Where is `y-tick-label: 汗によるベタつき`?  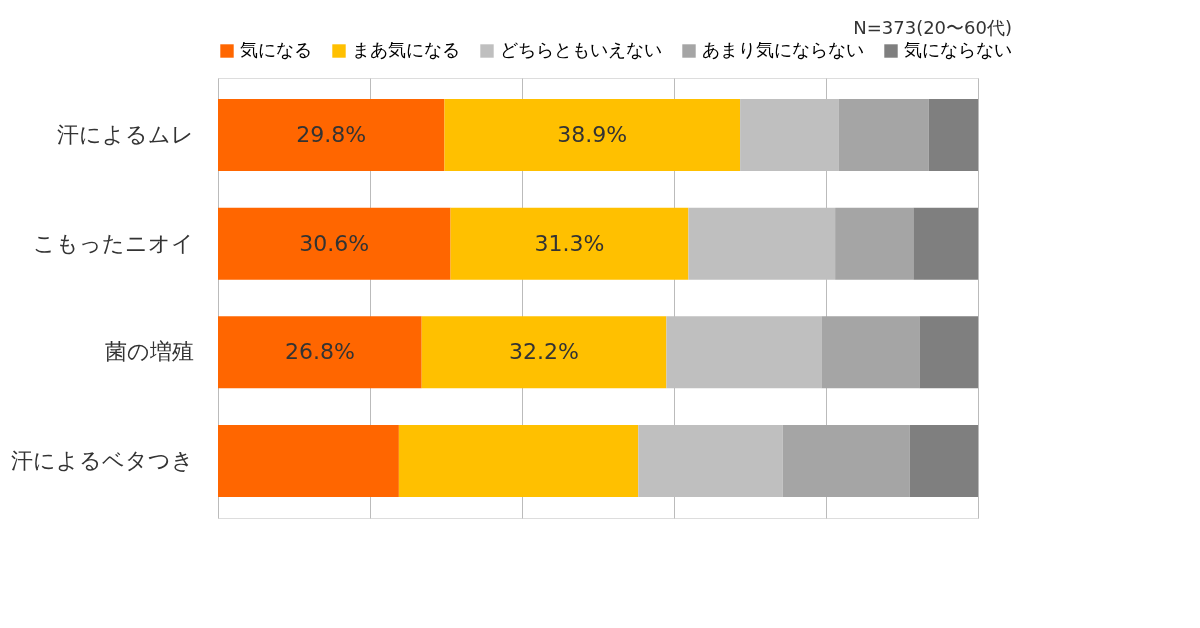 y-tick-label: 汗によるベタつき is located at coordinates (102, 460).